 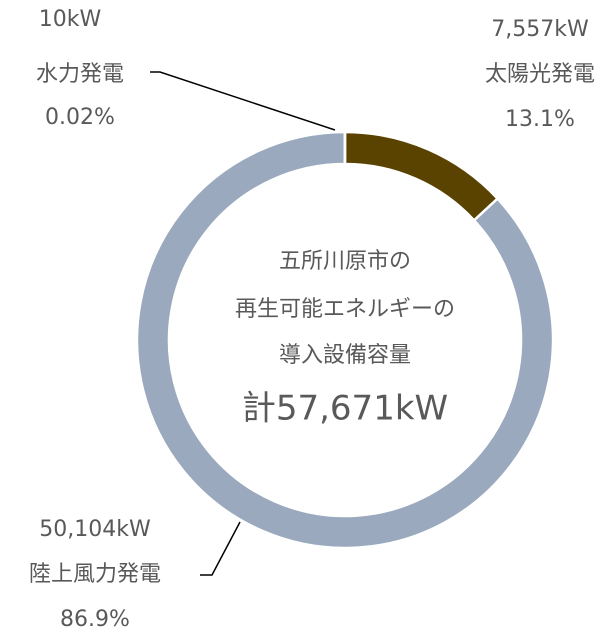 I want to click on center-text: 五所川原市の, so click(x=345, y=261).